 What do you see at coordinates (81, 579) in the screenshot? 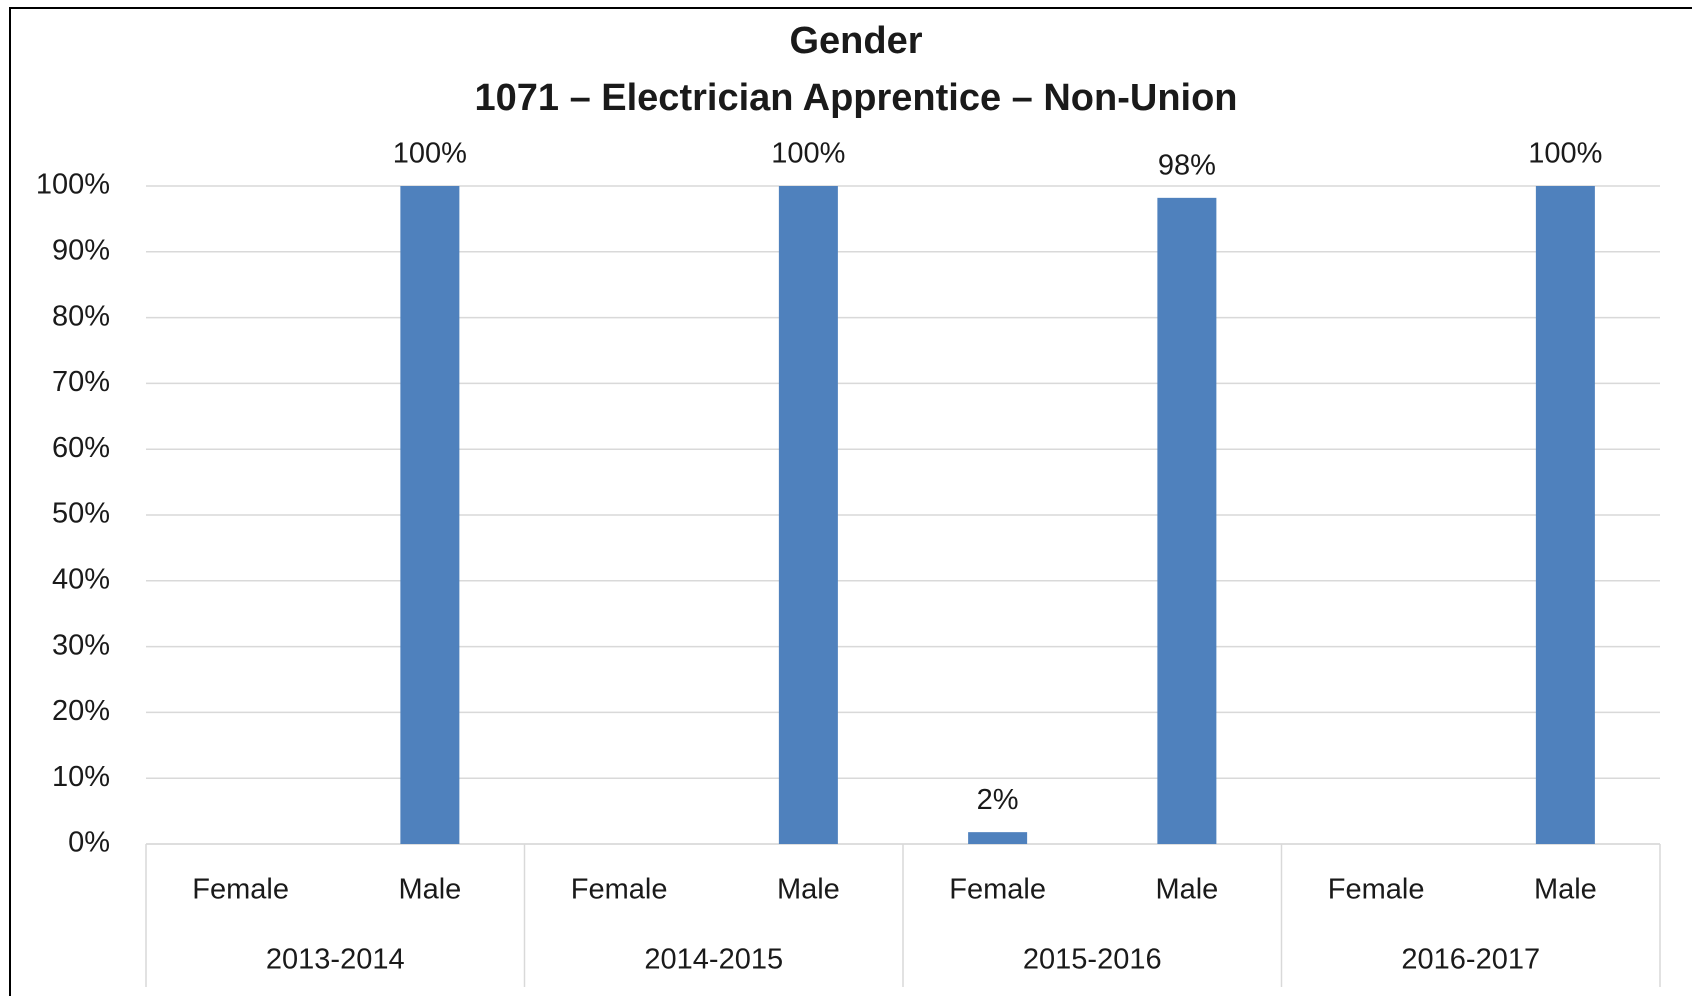
I see `y-tick-label: 40%` at bounding box center [81, 579].